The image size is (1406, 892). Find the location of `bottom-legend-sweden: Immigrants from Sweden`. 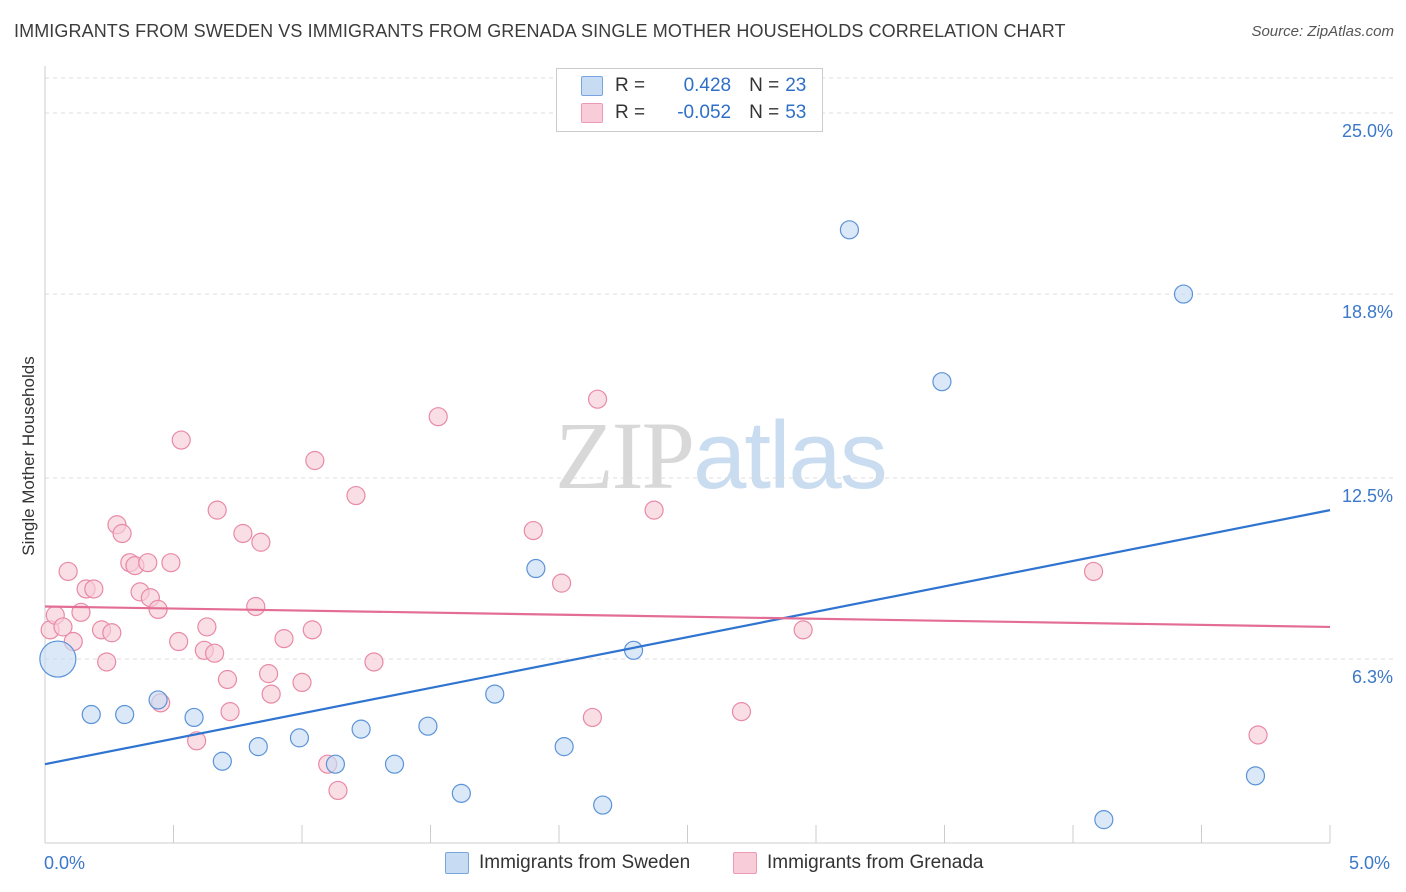

bottom-legend-sweden: Immigrants from Sweden is located at coordinates (567, 863).